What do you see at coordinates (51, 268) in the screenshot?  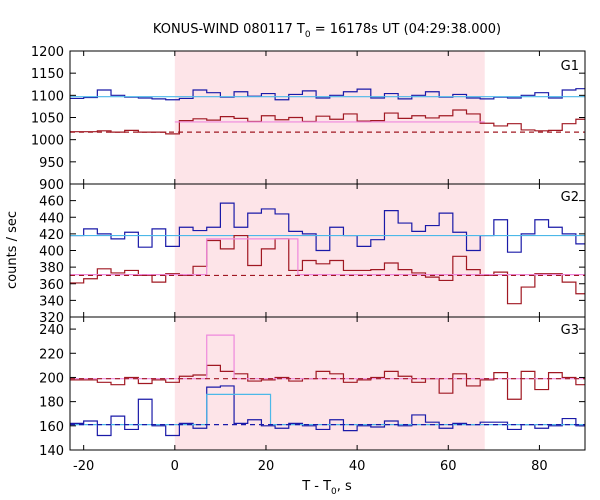 I see `y-tick-label: 380` at bounding box center [51, 268].